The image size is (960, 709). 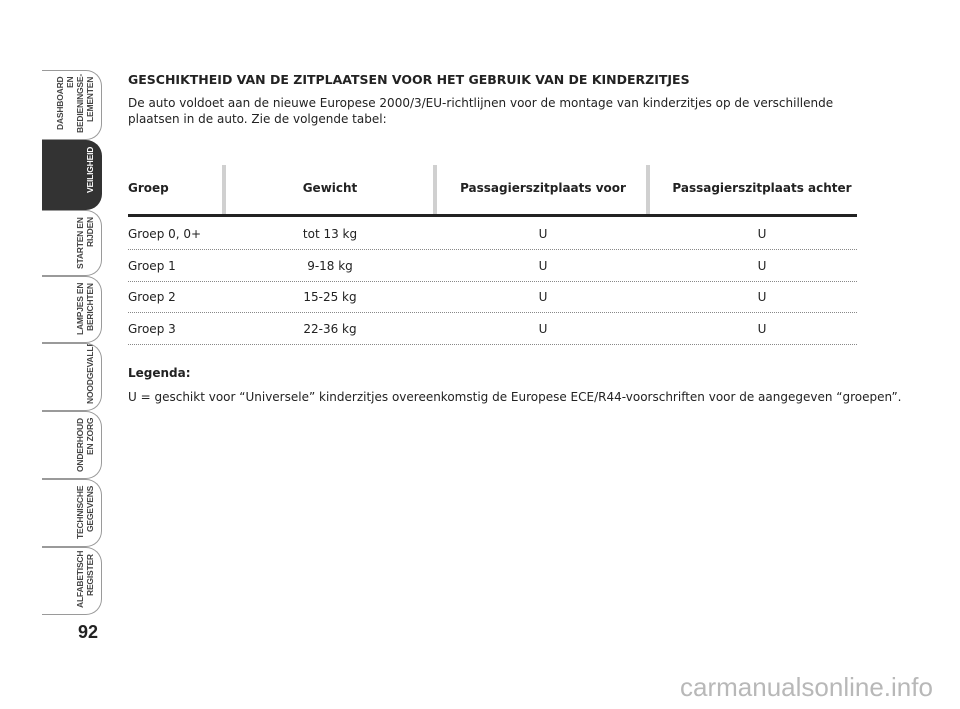 I want to click on tab-label-line: ALFABETISCH, so click(x=80, y=579).